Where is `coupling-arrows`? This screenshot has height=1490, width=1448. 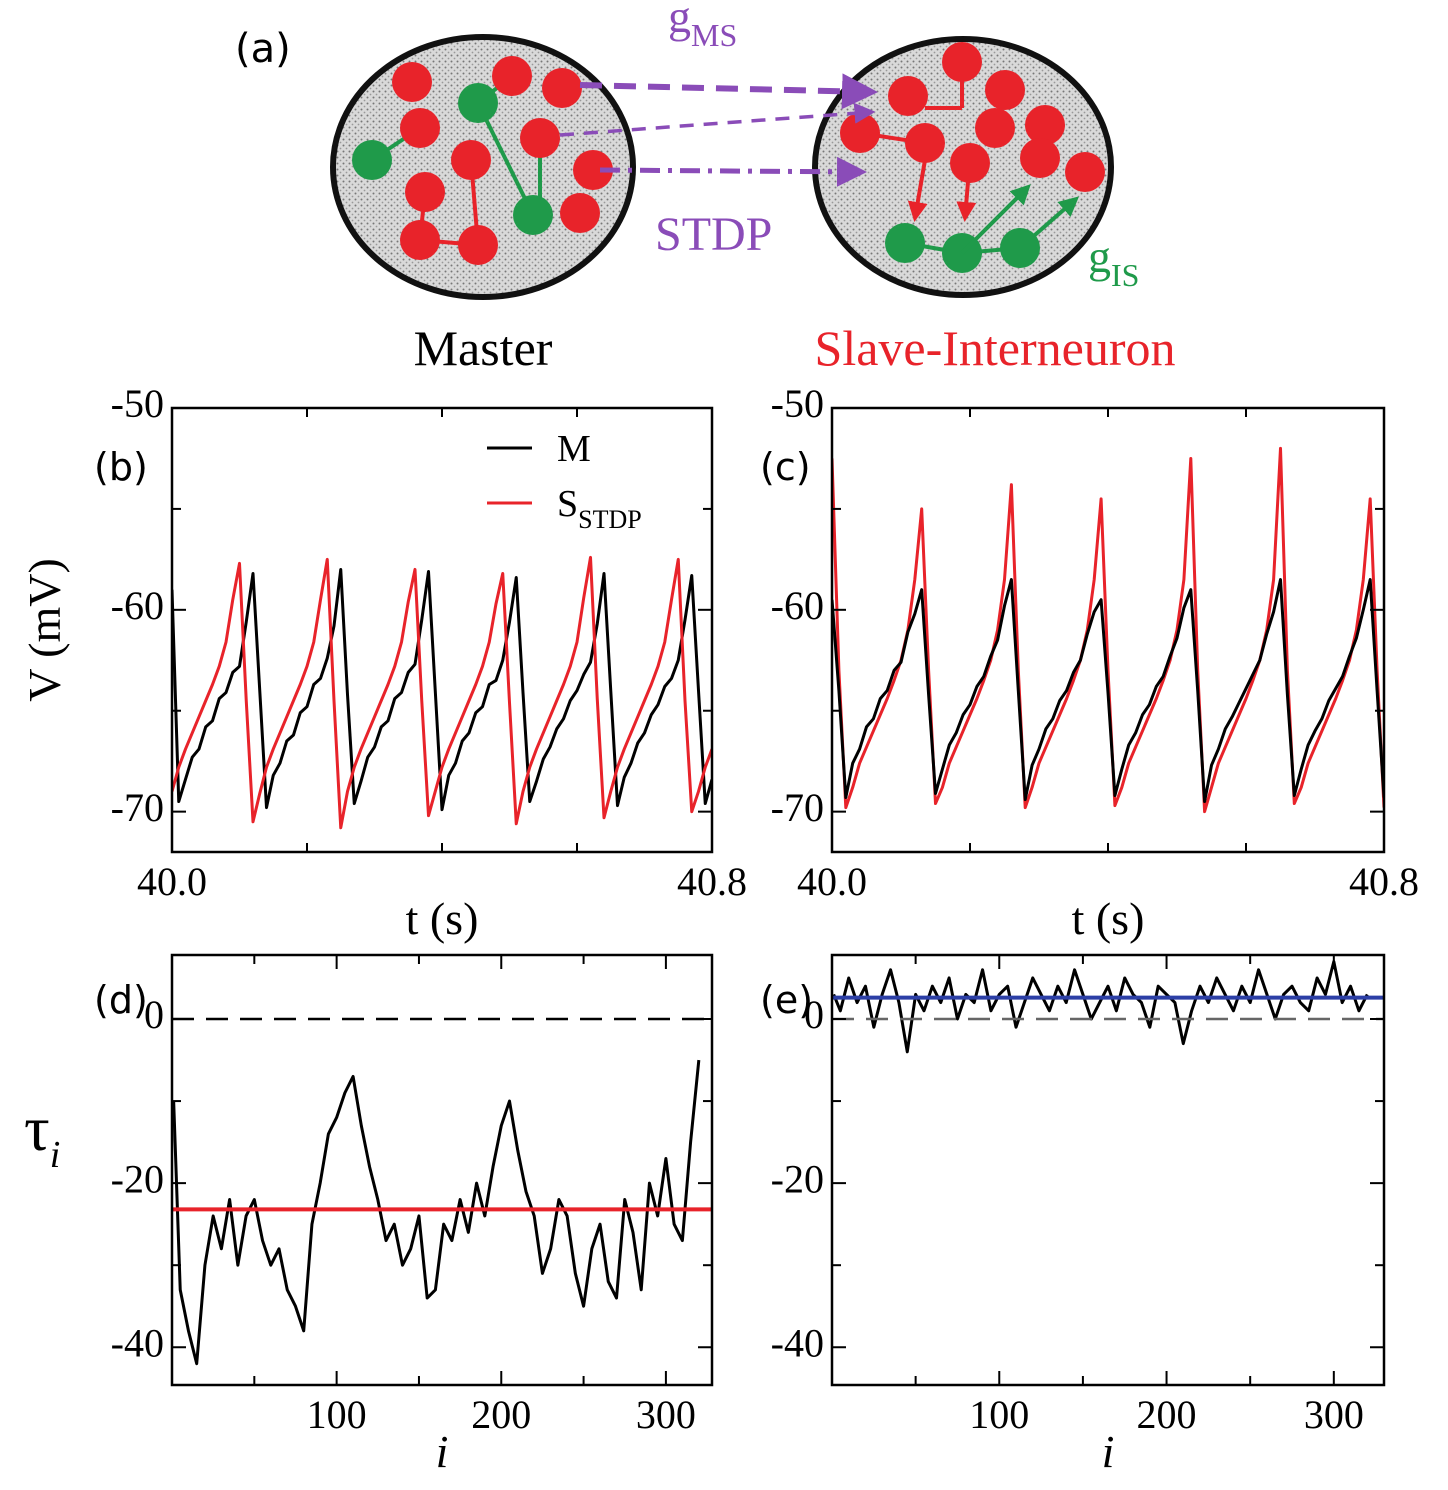
coupling-arrows is located at coordinates (718, 130).